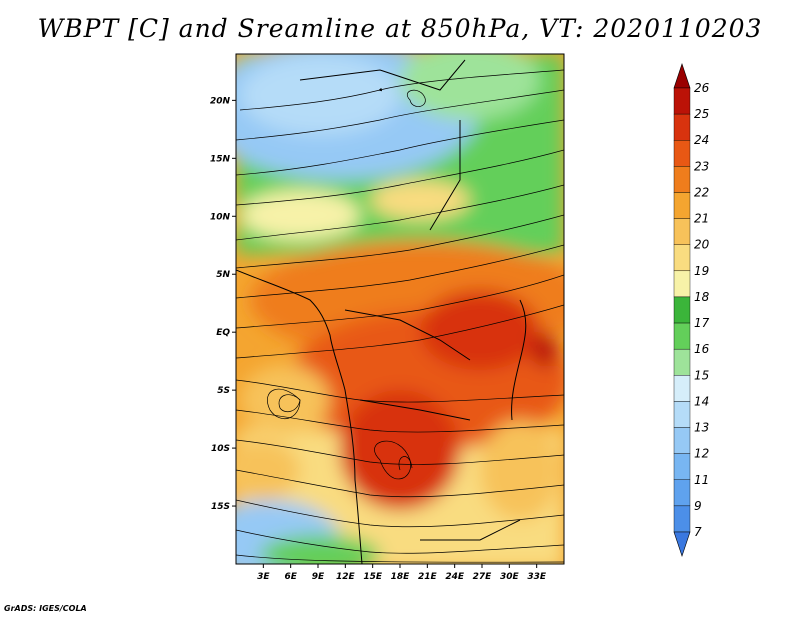 This screenshot has width=800, height=618. I want to click on lat-tick-label: 5N, so click(223, 275).